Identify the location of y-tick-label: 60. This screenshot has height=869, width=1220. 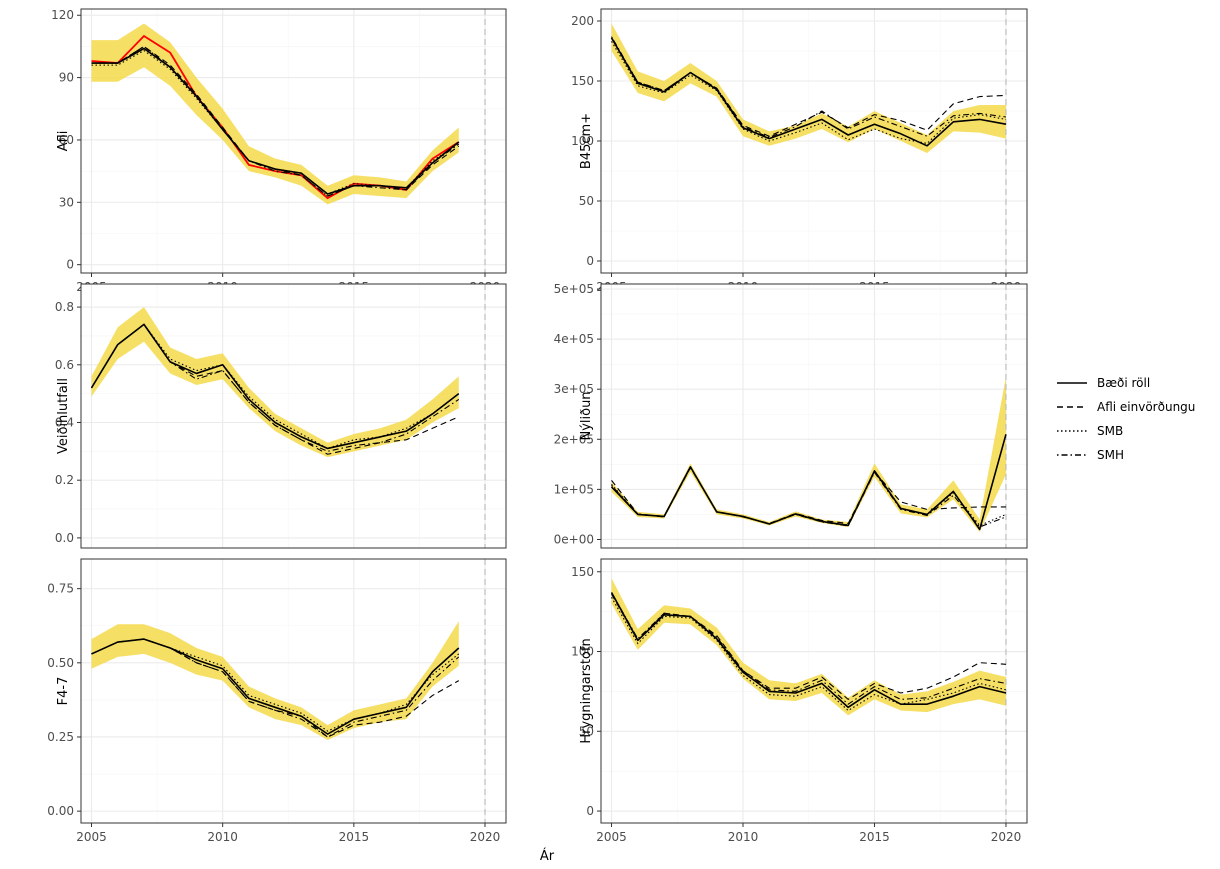
(66, 140).